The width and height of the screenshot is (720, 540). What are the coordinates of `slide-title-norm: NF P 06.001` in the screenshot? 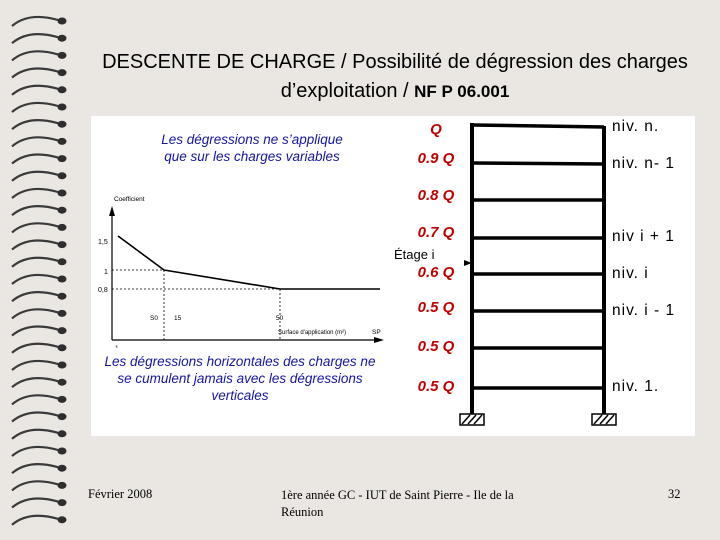 It's located at (462, 91).